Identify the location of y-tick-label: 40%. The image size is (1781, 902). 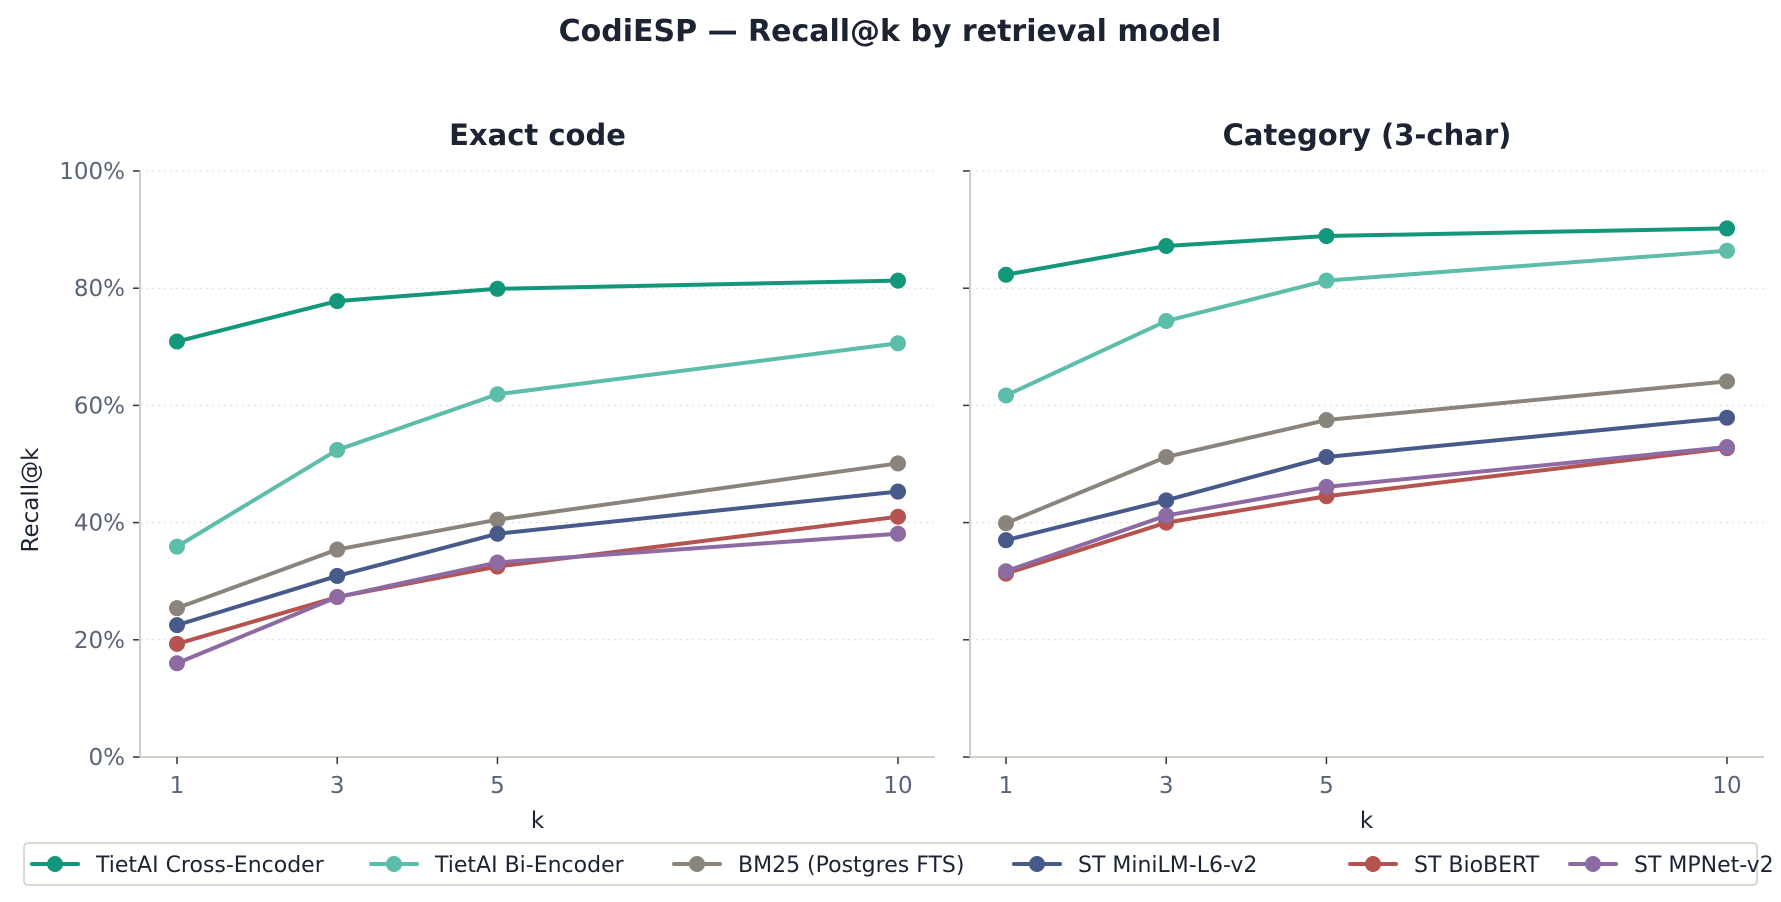
(99, 524).